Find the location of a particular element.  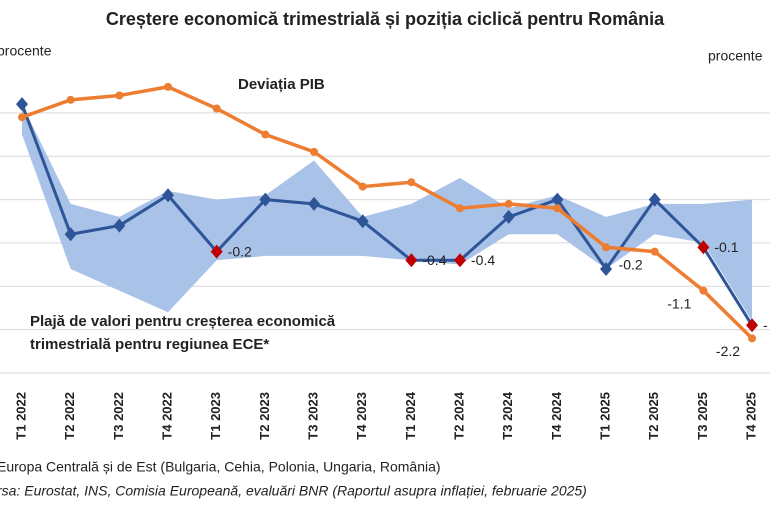

data-label: -2.2 is located at coordinates (728, 351).